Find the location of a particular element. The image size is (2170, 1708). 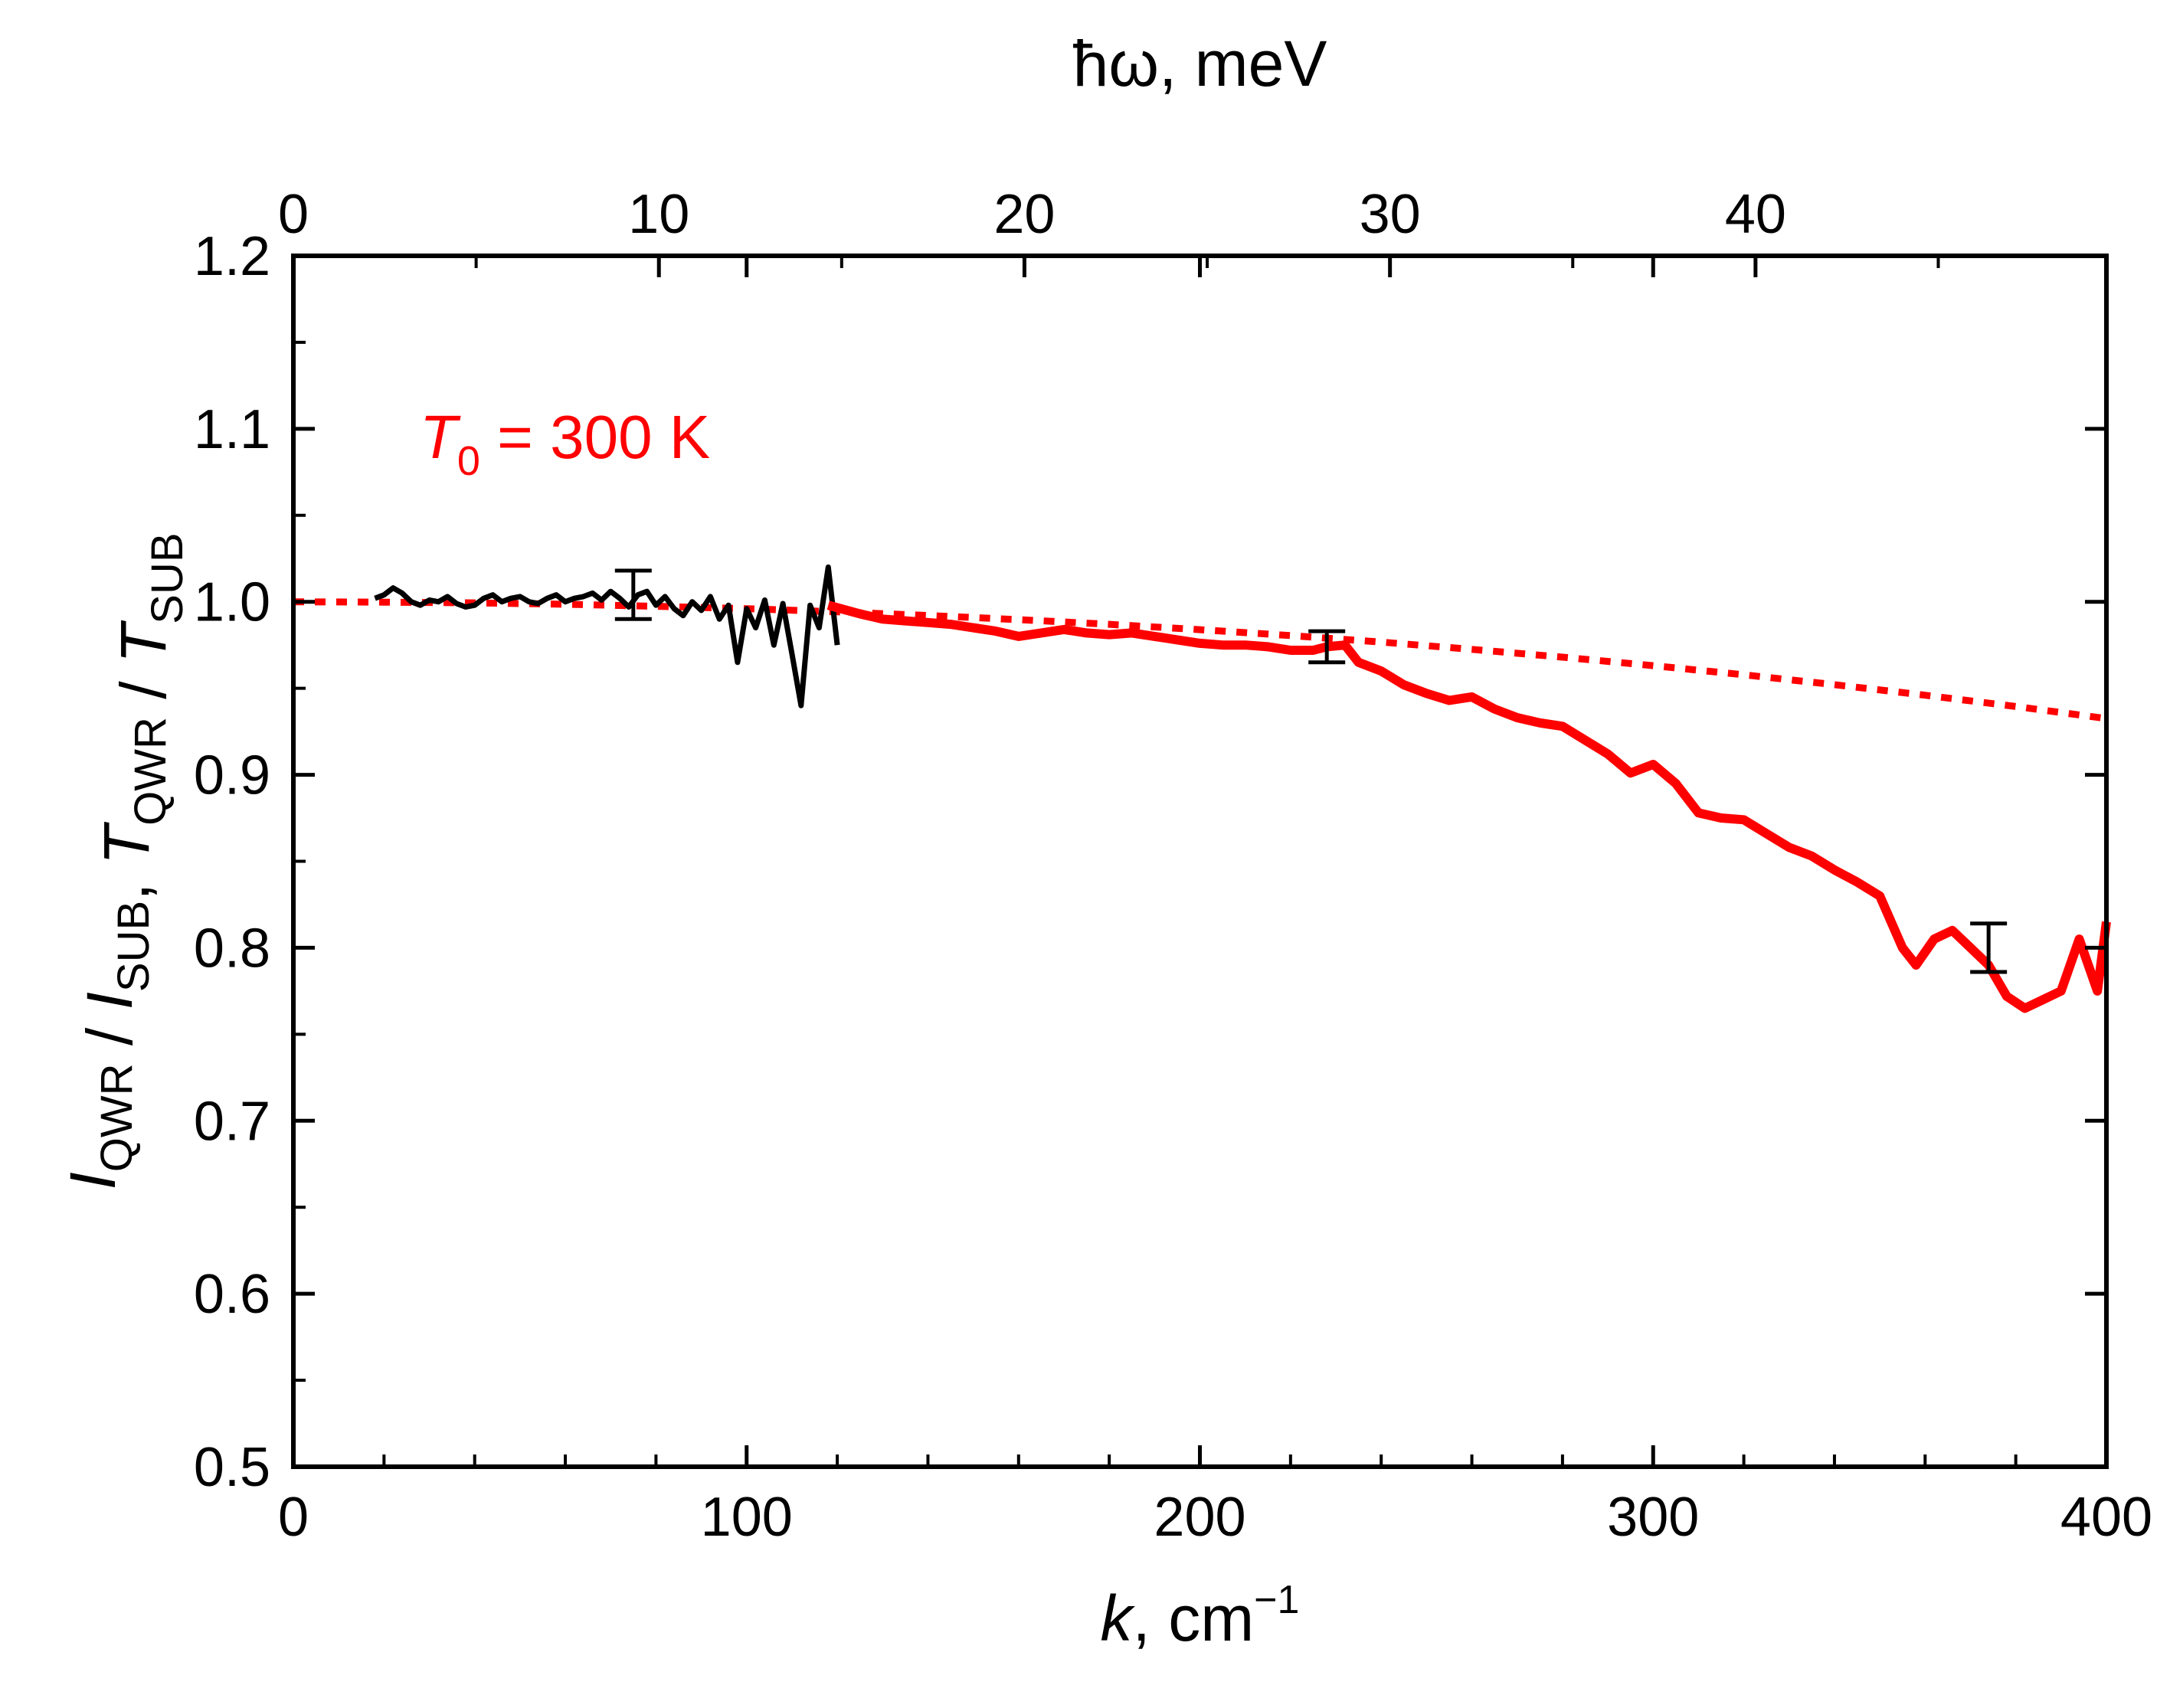

y-tick-label: 0.9 is located at coordinates (232, 776).